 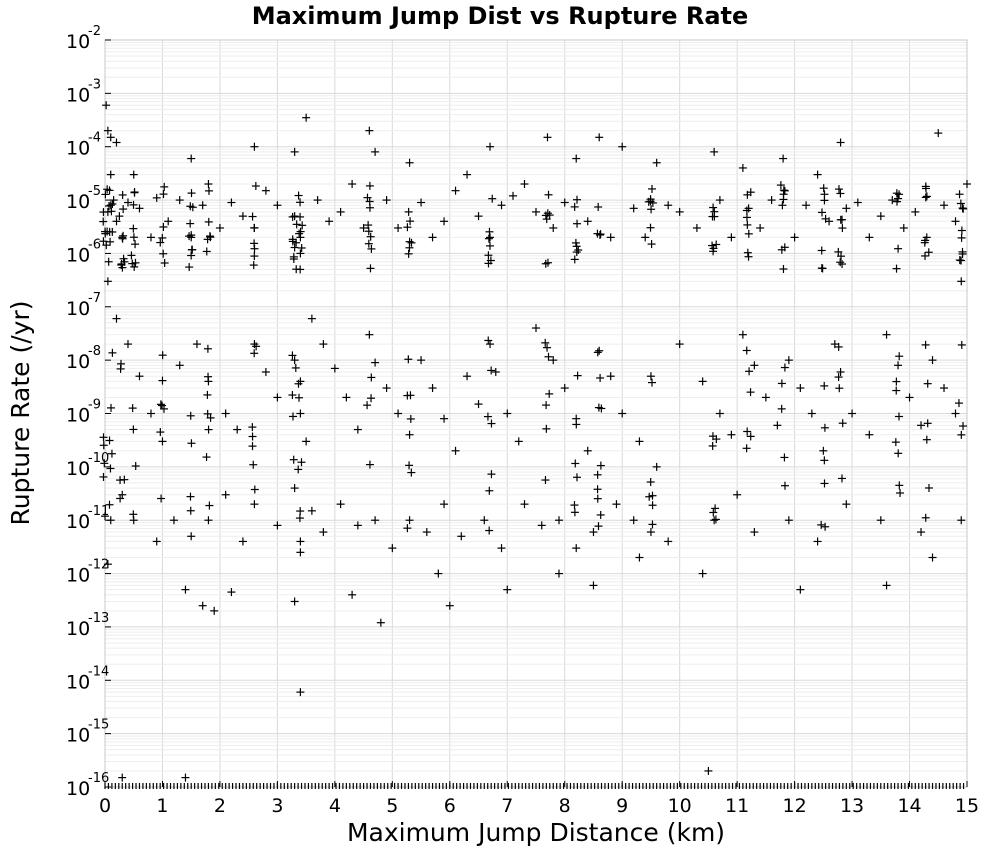 I want to click on y-tick-exponent: -13, so click(x=98, y=618).